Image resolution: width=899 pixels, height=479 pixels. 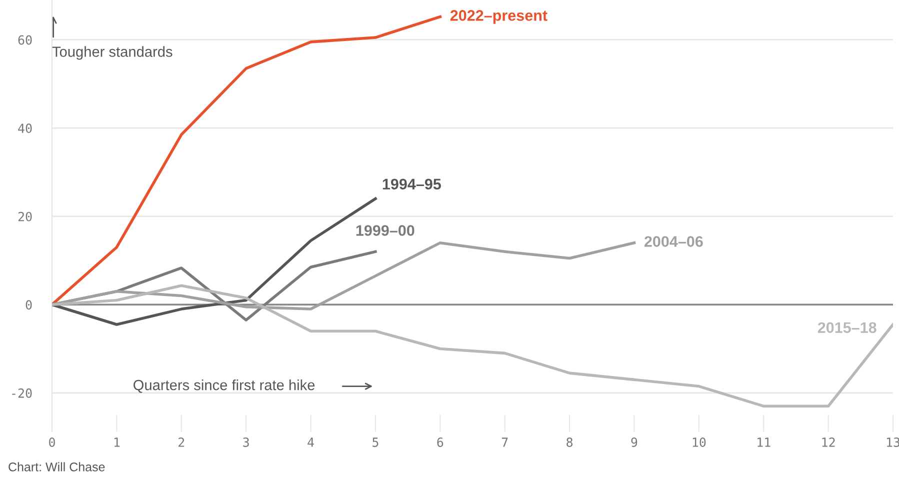 What do you see at coordinates (25, 128) in the screenshot?
I see `y-tick-label: 40` at bounding box center [25, 128].